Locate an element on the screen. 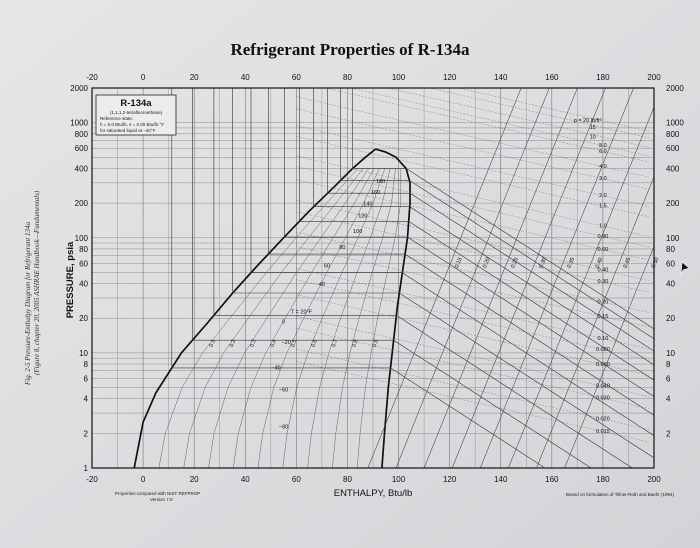 Image resolution: width=700 pixels, height=548 pixels. note-left-2: Version 7.0 is located at coordinates (161, 499).